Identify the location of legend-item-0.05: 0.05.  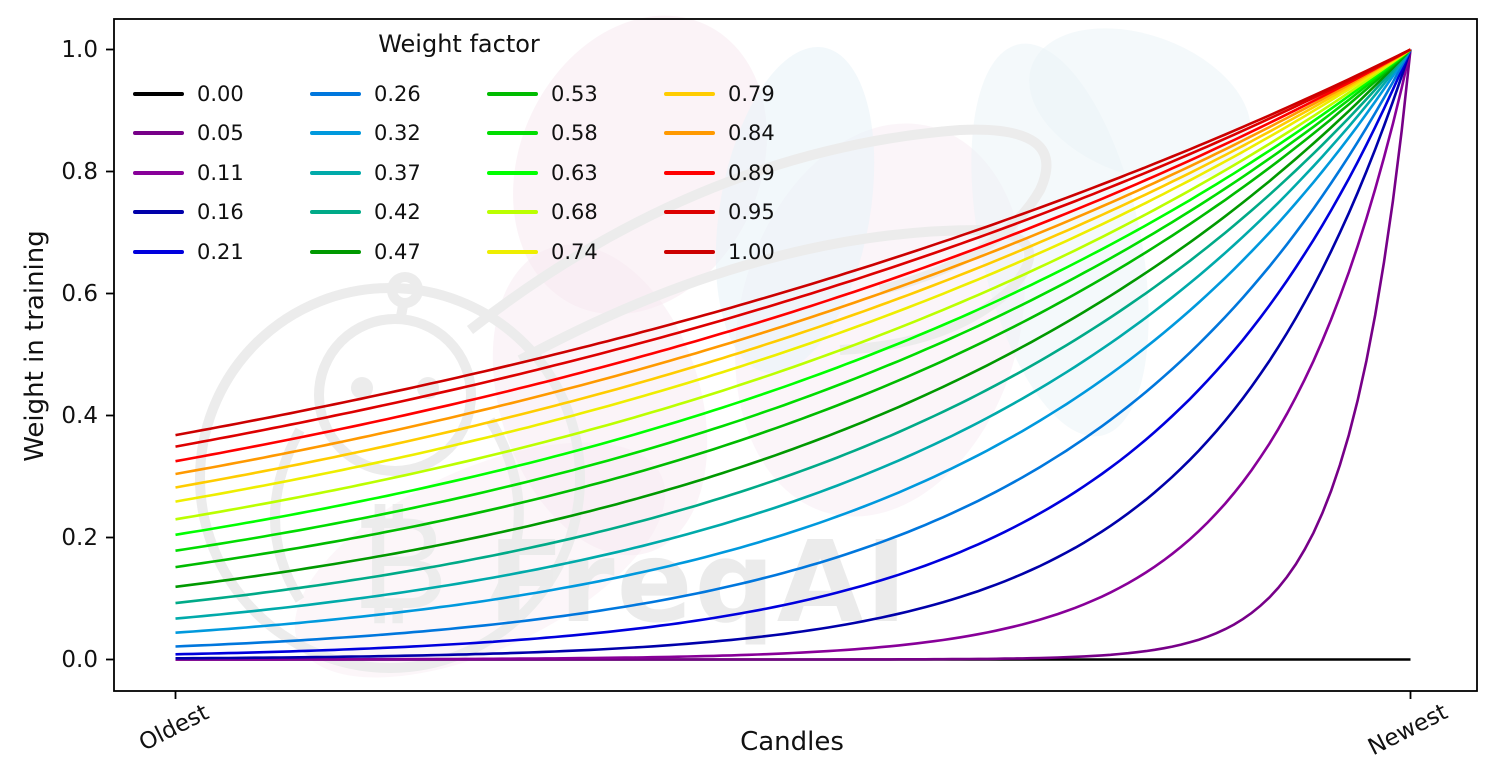
(221, 134).